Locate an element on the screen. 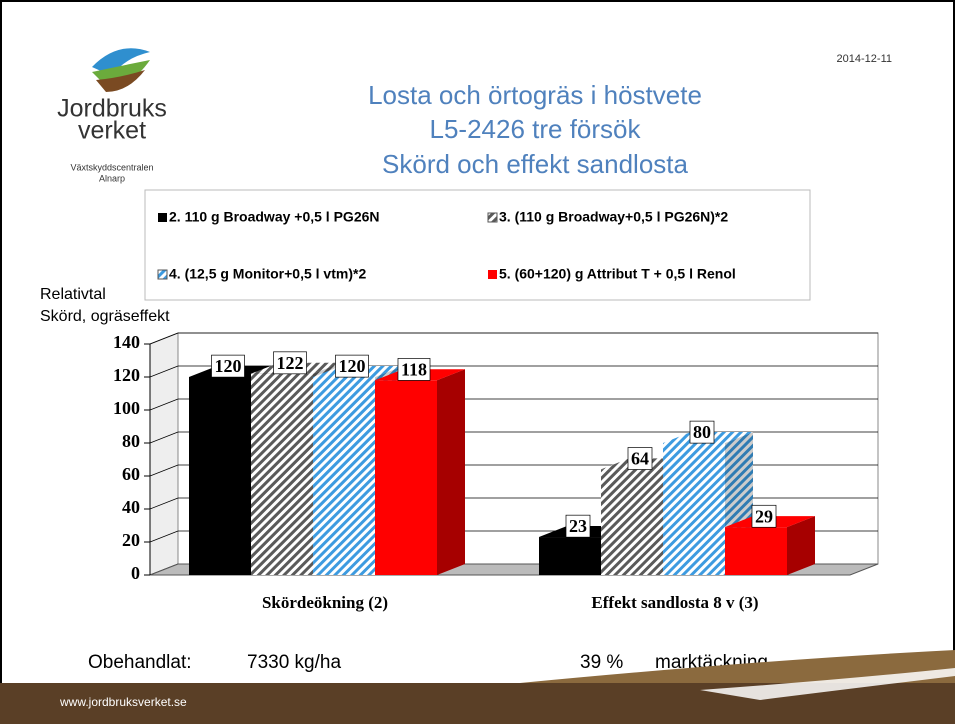  y-tick-label: 80 is located at coordinates (131, 441).